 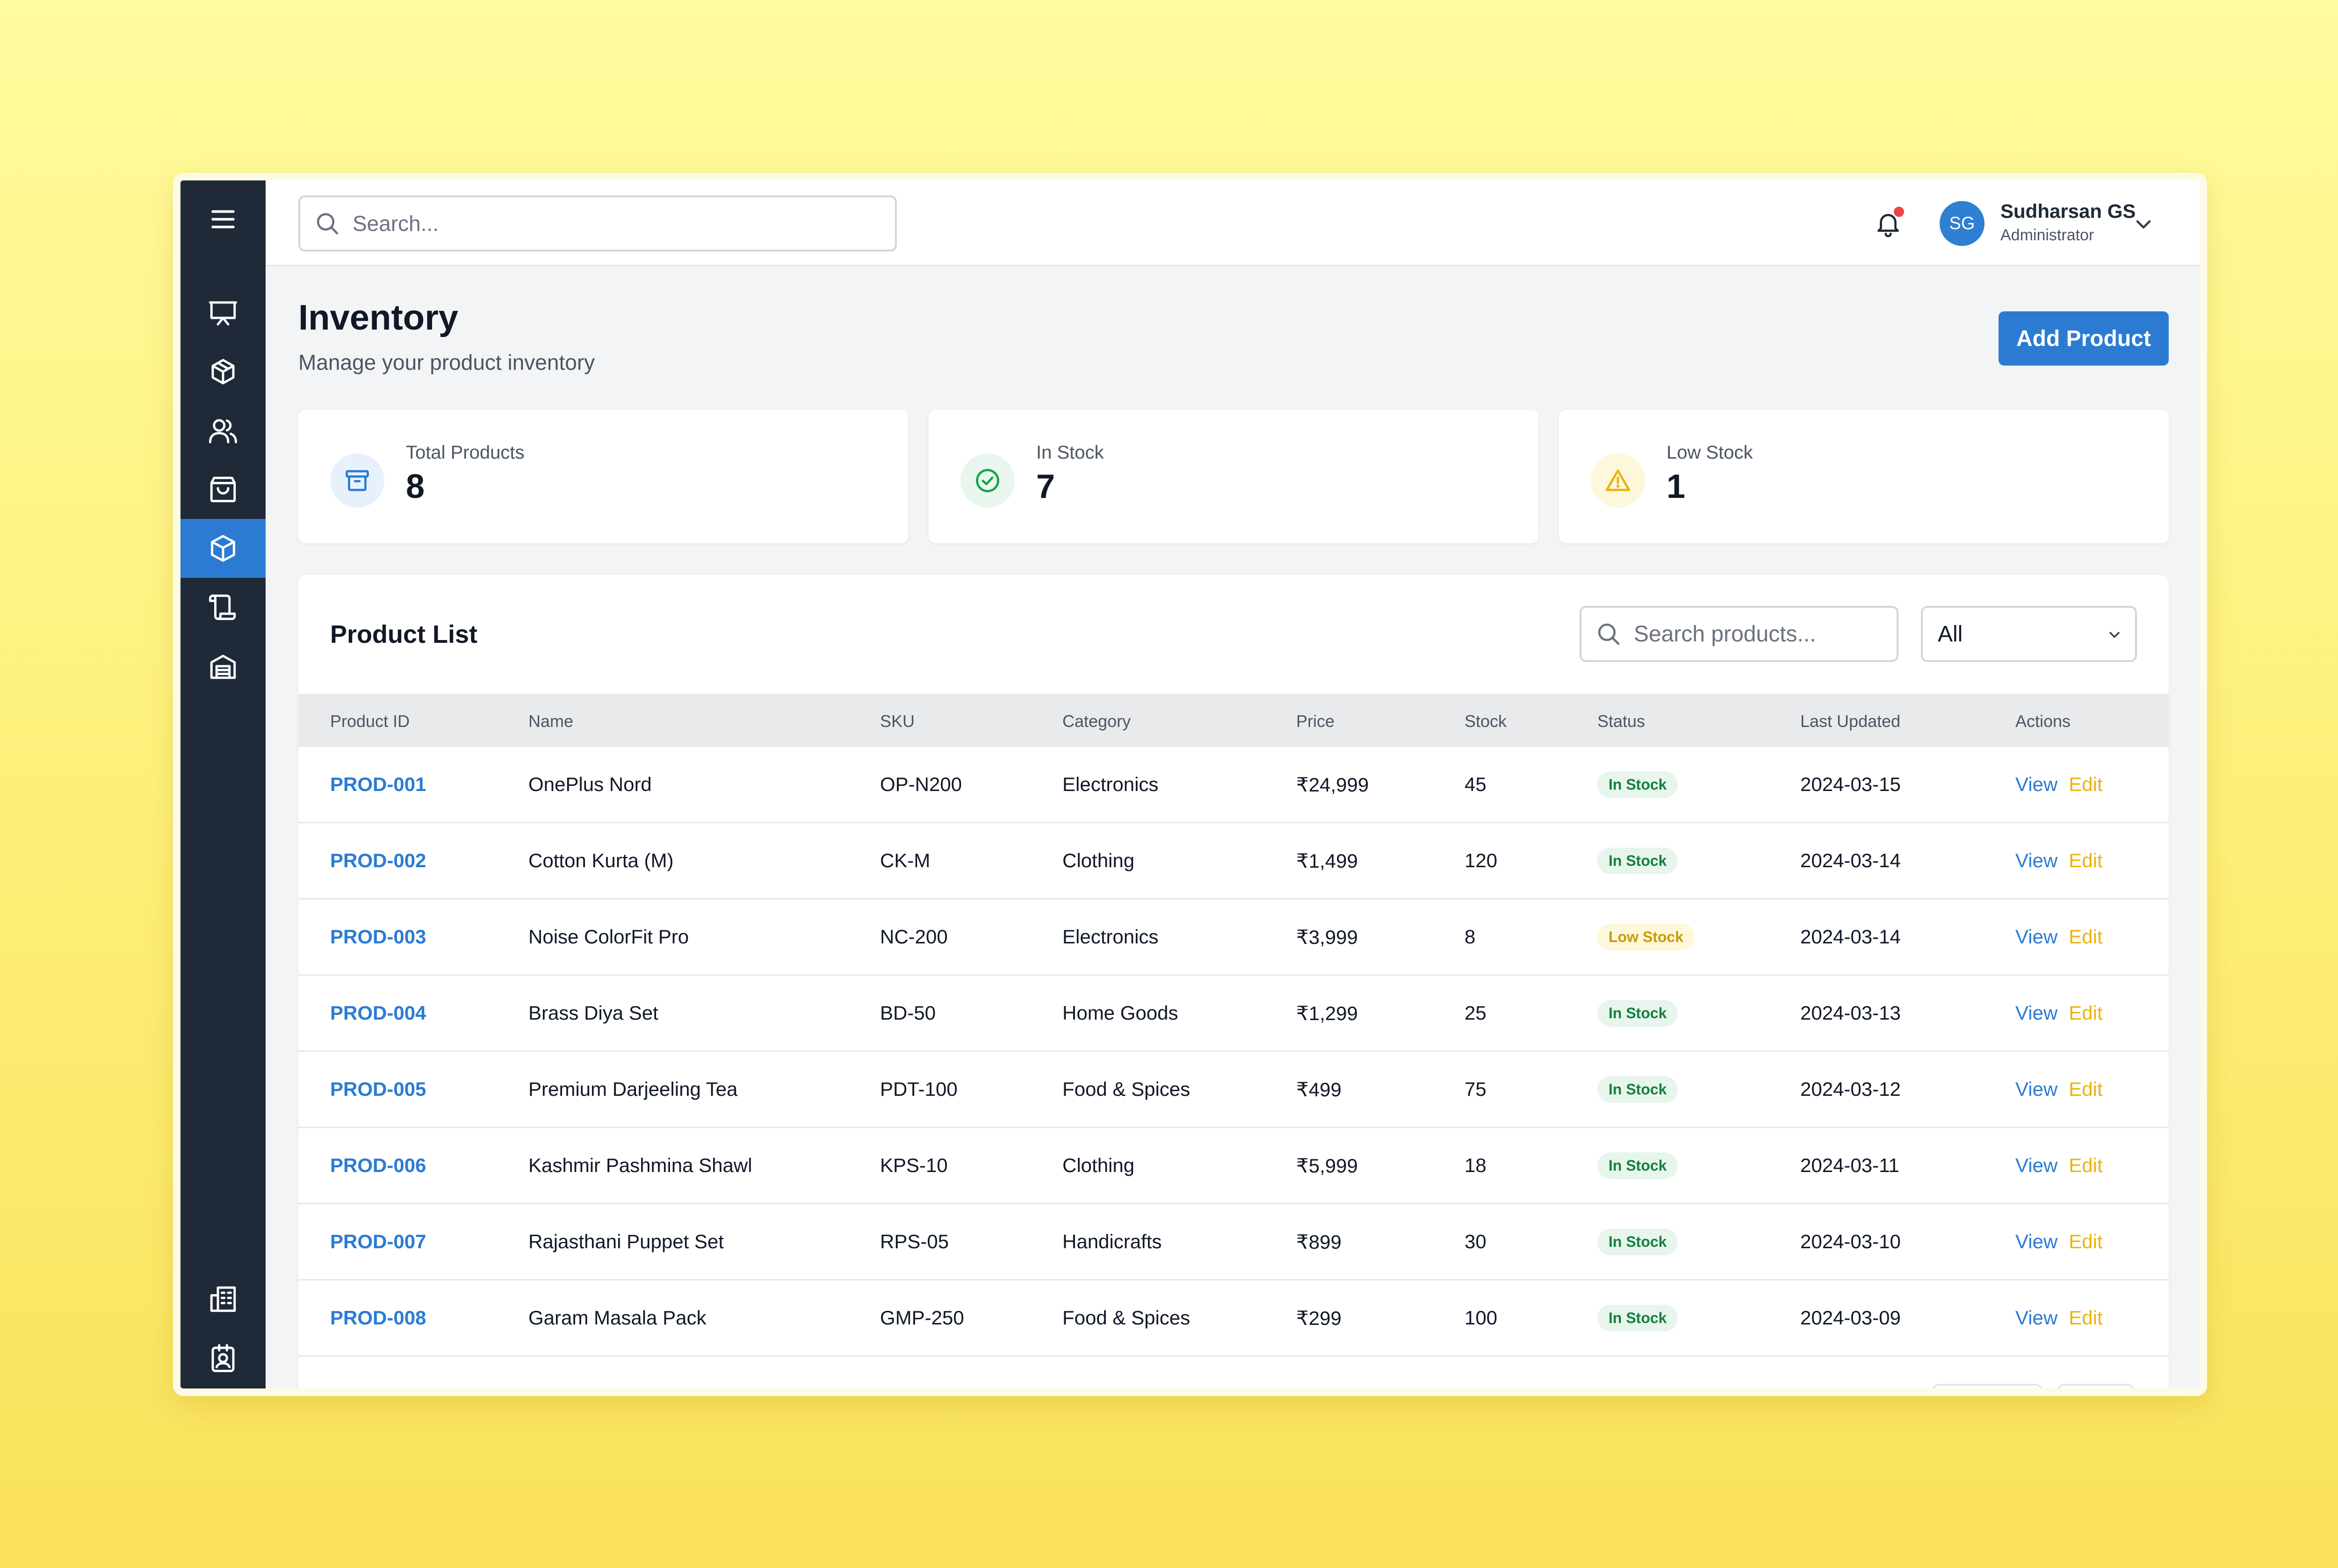 What do you see at coordinates (1765, 634) in the screenshot?
I see `product-search-input` at bounding box center [1765, 634].